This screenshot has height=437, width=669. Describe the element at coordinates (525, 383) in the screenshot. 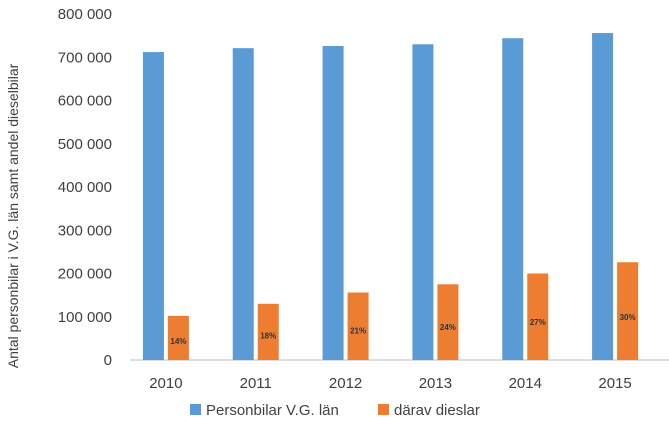

I see `x-tick-label: 2014` at that location.